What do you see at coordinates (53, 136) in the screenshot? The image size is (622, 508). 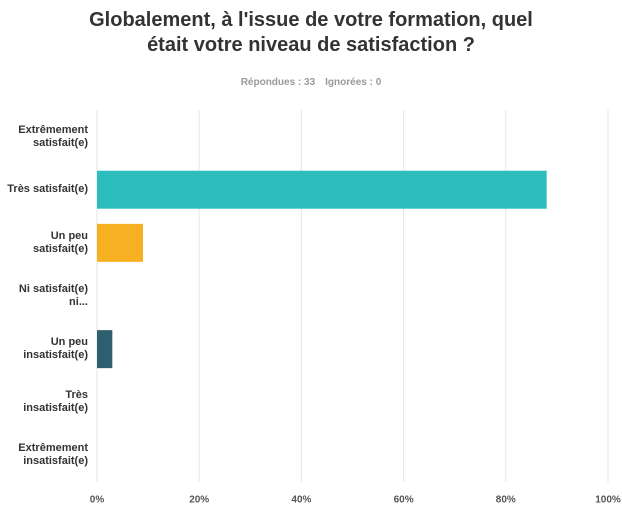 I see `category-label: Extrêmement satisfait(e)` at bounding box center [53, 136].